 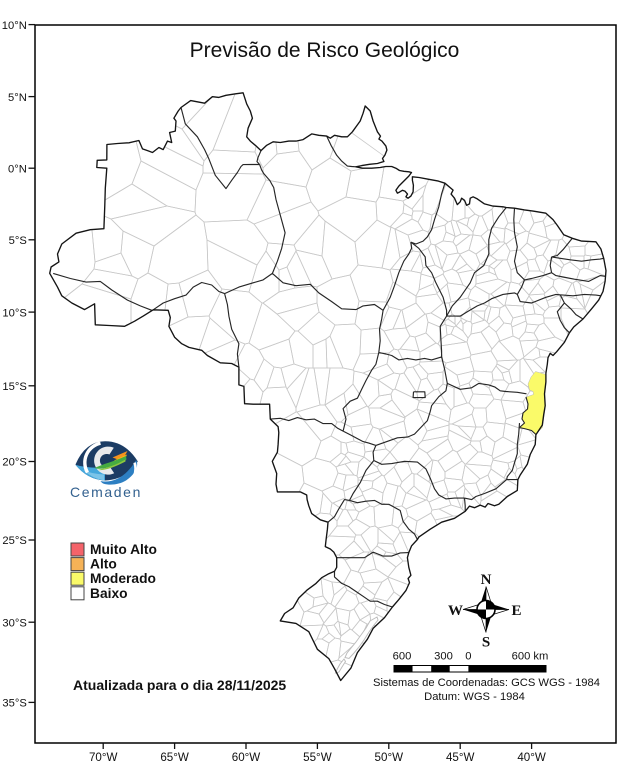 What do you see at coordinates (486, 683) in the screenshot?
I see `svg-text:Sistemas de Coordenadas: GCS W: Sistemas de Coordenadas: GCS WGS - 1984` at bounding box center [486, 683].